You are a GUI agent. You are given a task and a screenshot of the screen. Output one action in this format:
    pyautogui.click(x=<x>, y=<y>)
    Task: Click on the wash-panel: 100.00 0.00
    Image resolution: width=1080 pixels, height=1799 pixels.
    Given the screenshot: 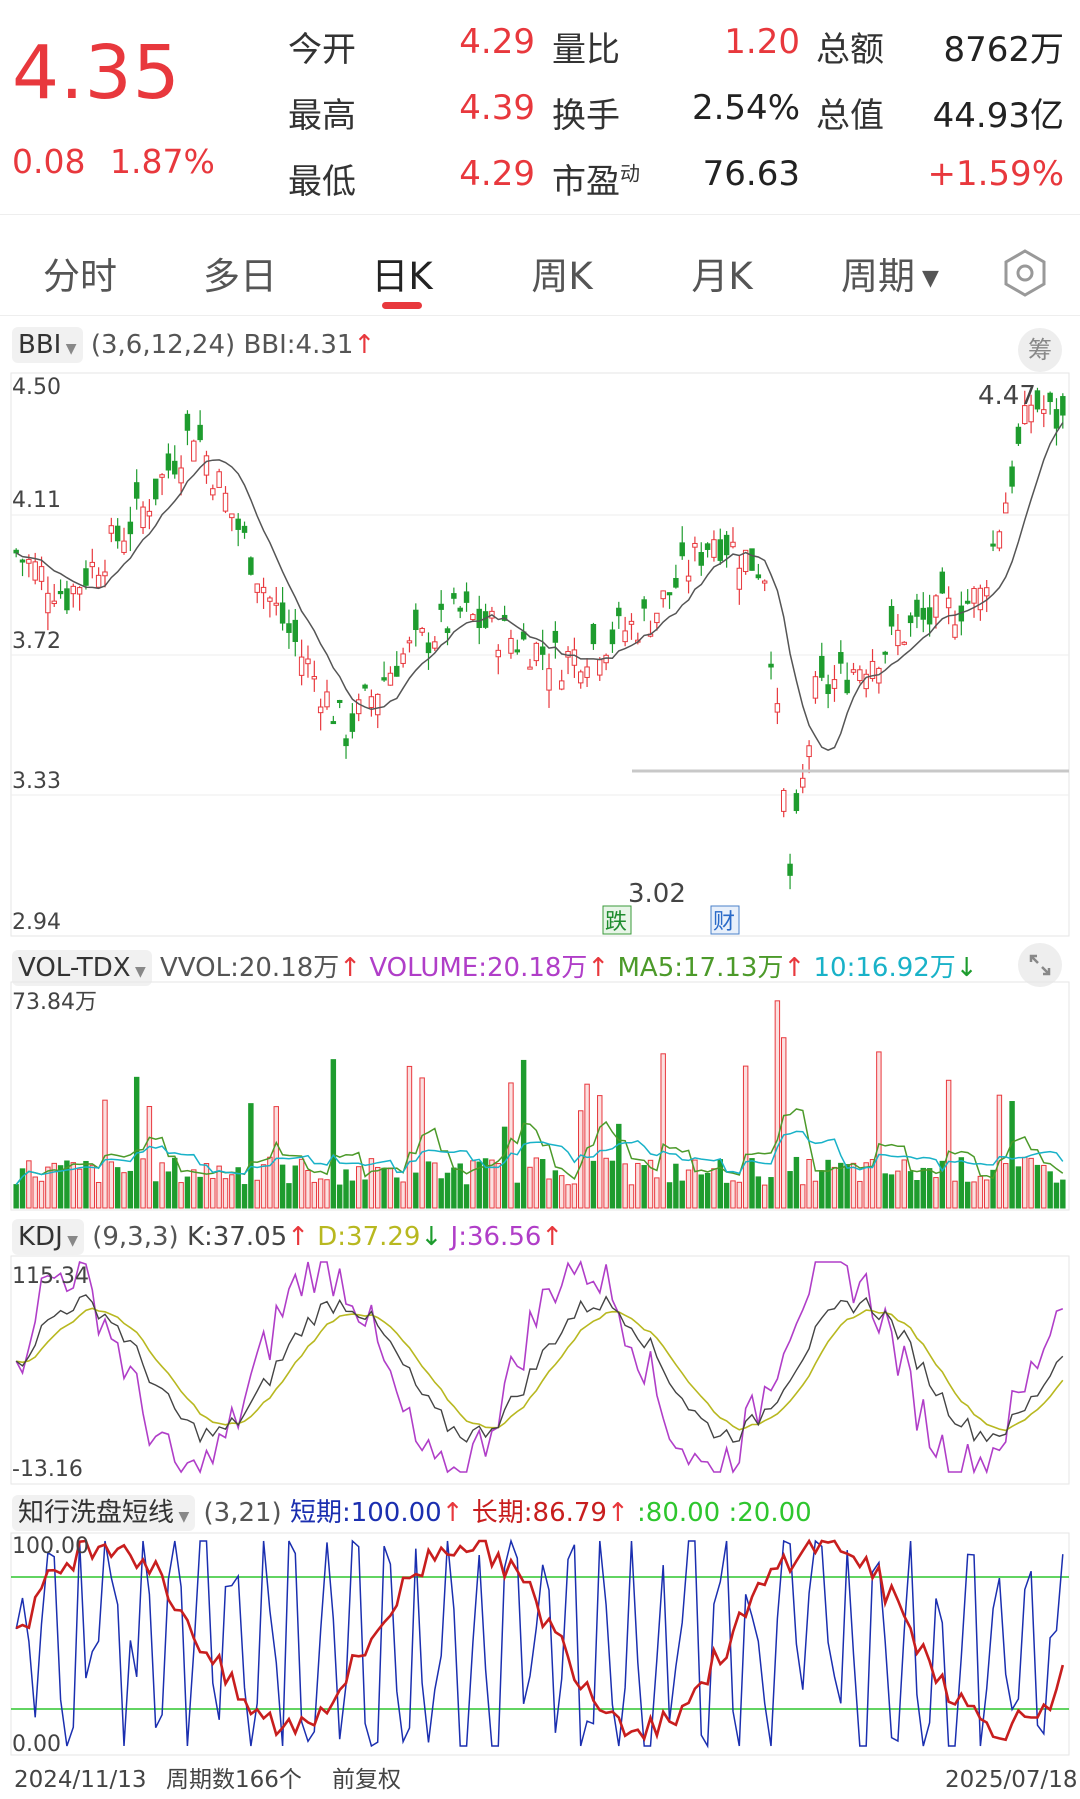 What is the action you would take?
    pyautogui.click(x=540, y=1644)
    